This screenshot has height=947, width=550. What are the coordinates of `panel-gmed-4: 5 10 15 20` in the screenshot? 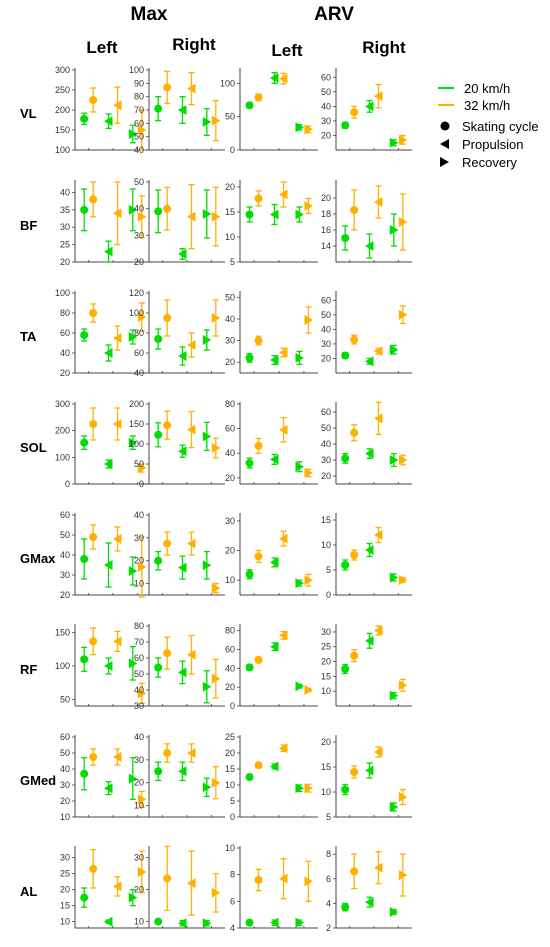 It's located at (366, 778).